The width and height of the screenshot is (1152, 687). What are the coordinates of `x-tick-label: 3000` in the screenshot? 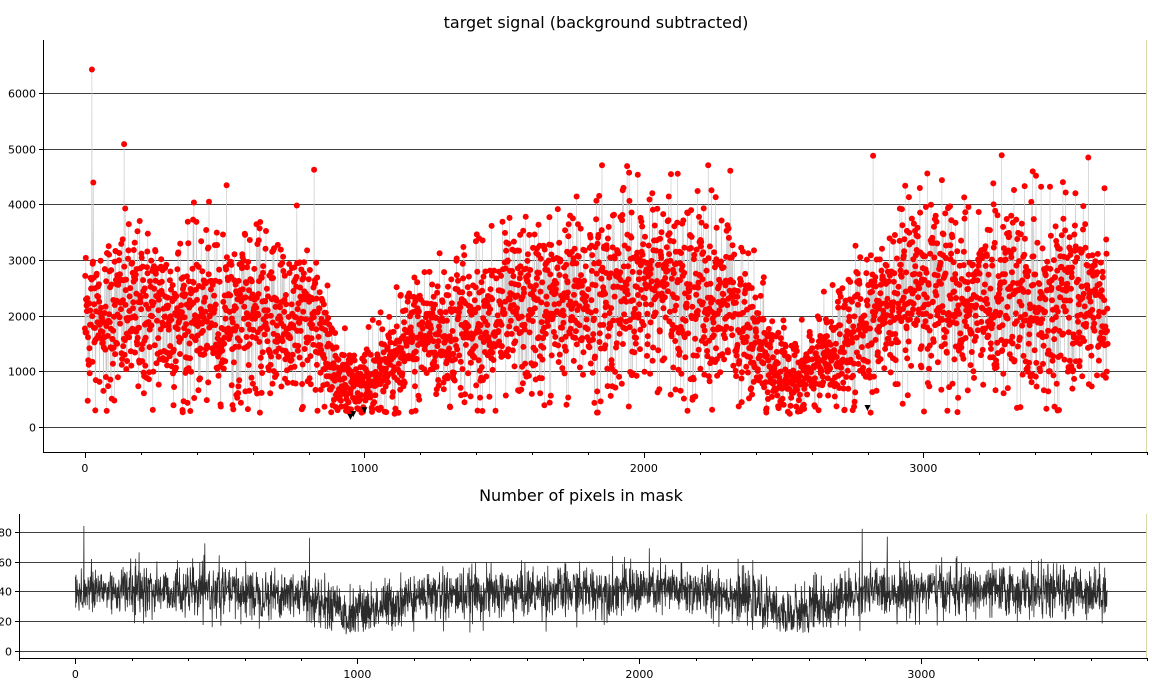 It's located at (923, 468).